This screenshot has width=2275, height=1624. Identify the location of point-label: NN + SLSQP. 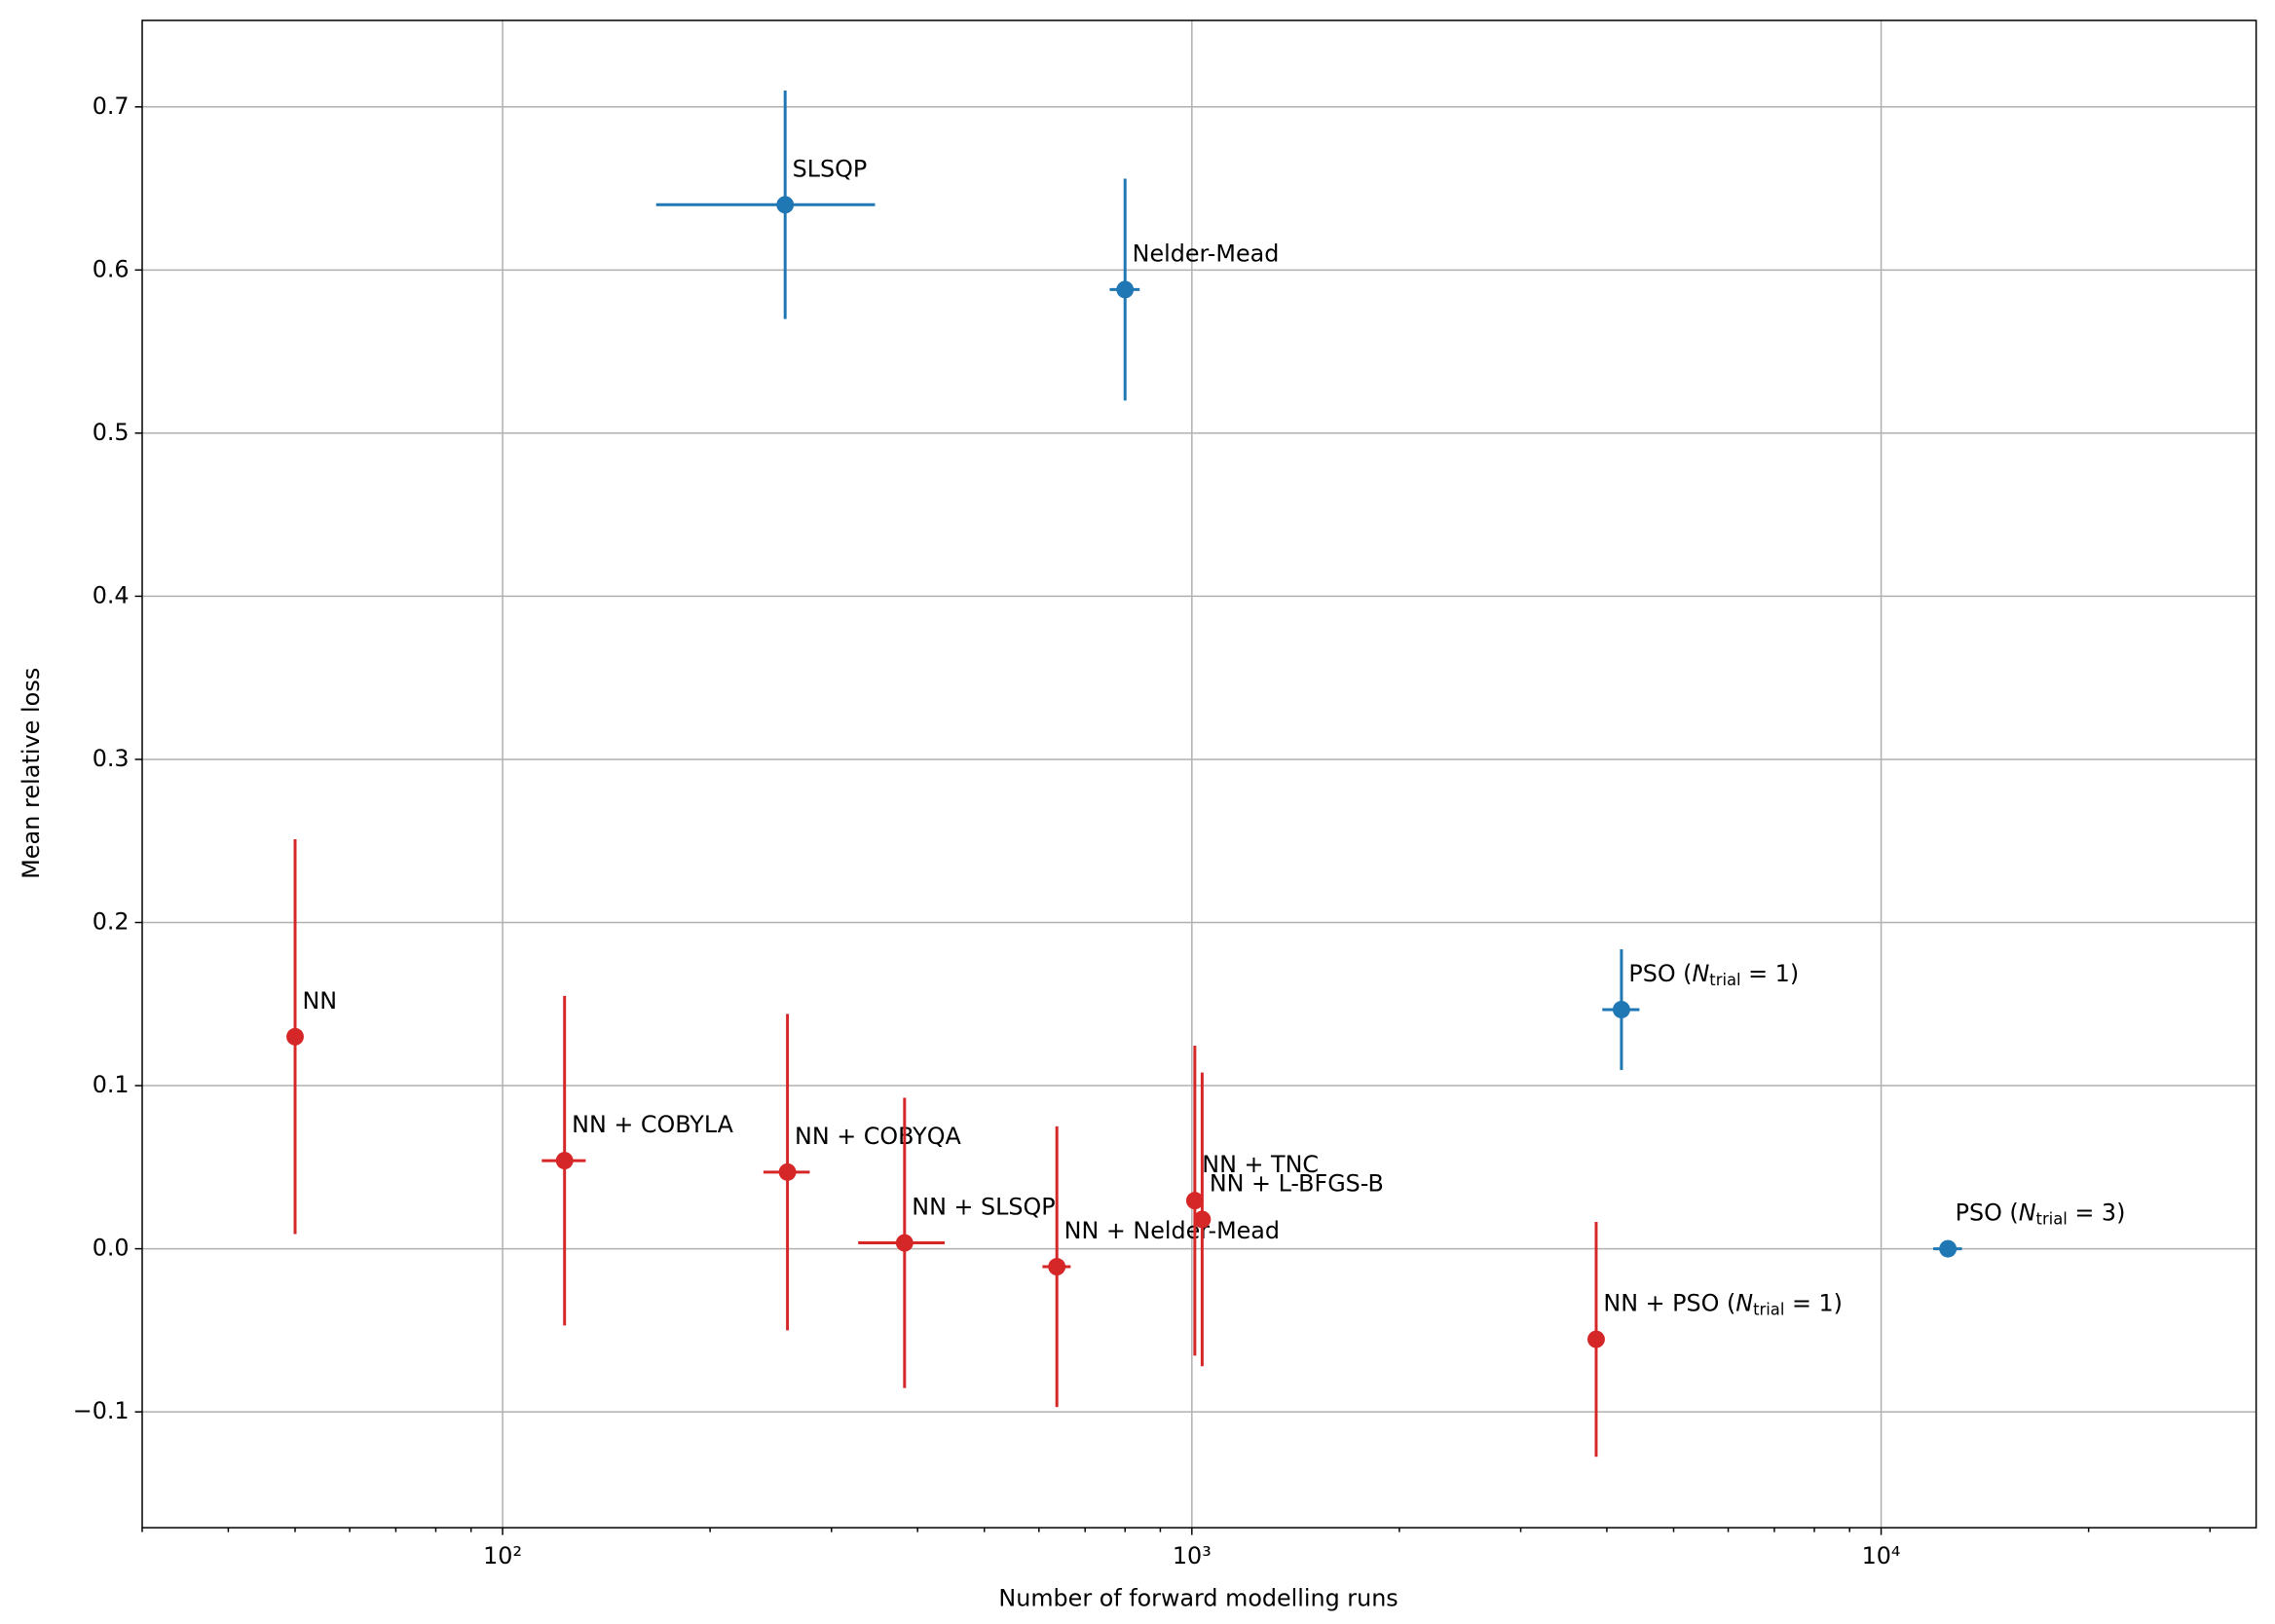
(983, 1207).